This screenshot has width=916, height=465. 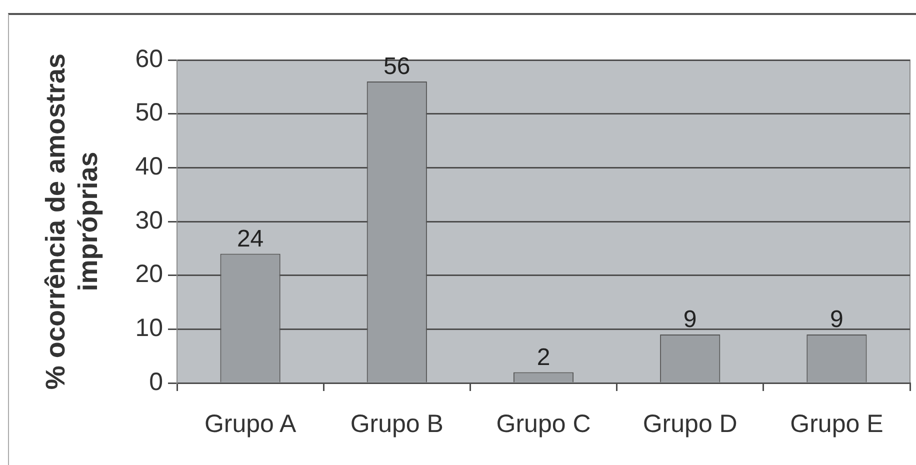 I want to click on y-tick-label: 20, so click(x=149, y=274).